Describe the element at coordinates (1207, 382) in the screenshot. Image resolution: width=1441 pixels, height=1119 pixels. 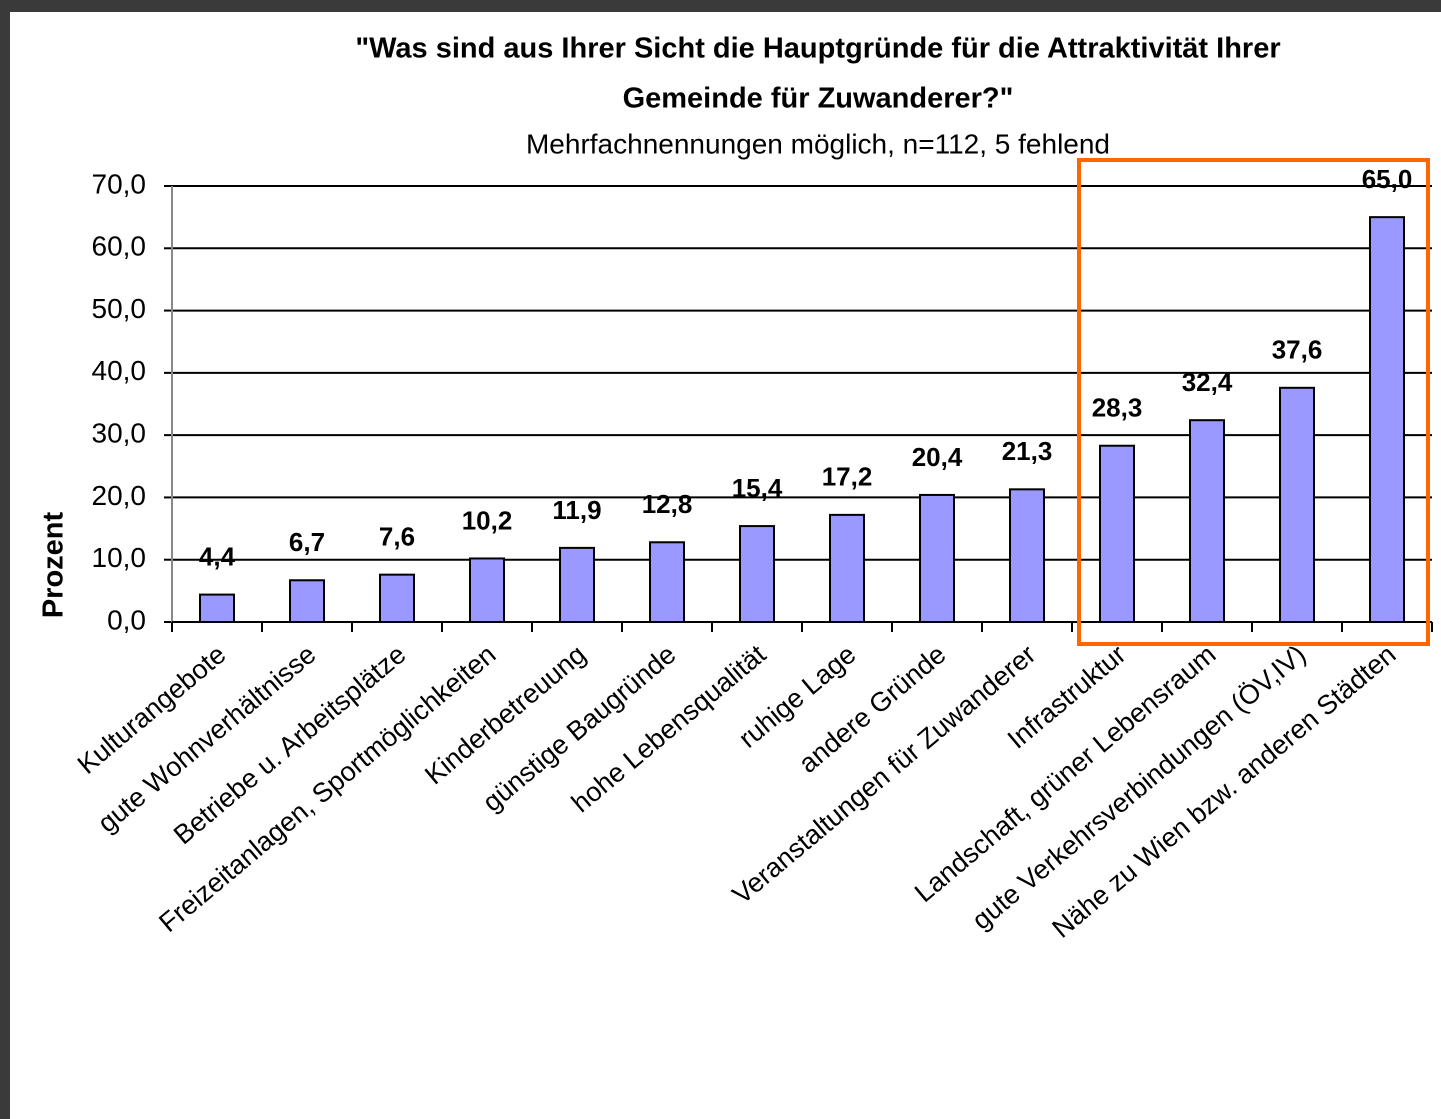
I see `value-label: 32,4` at that location.